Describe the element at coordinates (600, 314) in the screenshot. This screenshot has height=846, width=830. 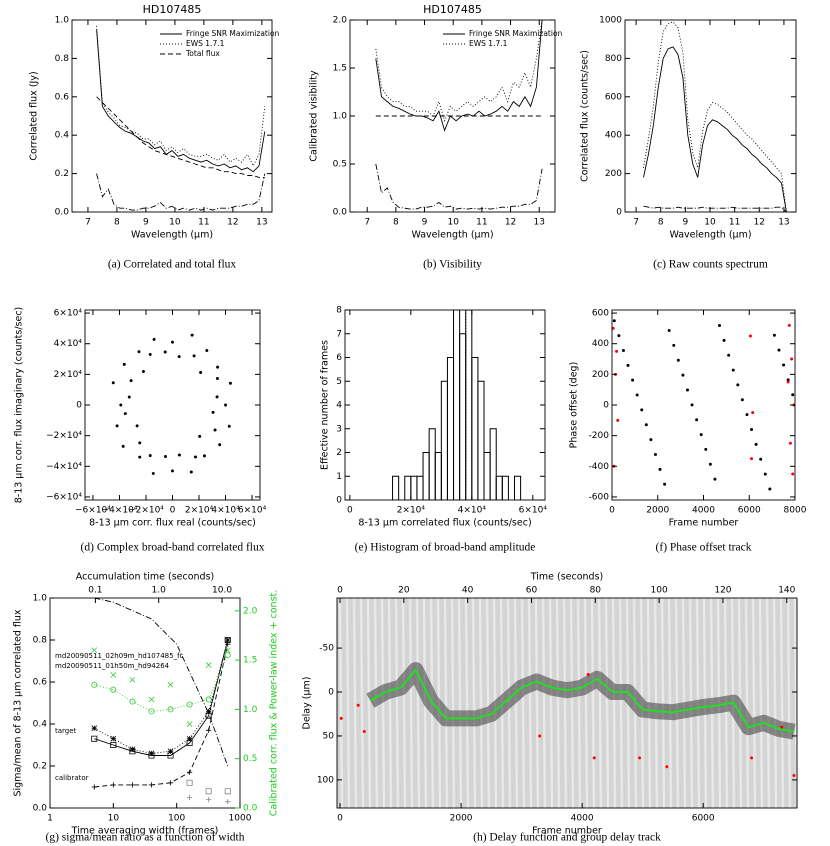
I see `y-tick-label: 600` at that location.